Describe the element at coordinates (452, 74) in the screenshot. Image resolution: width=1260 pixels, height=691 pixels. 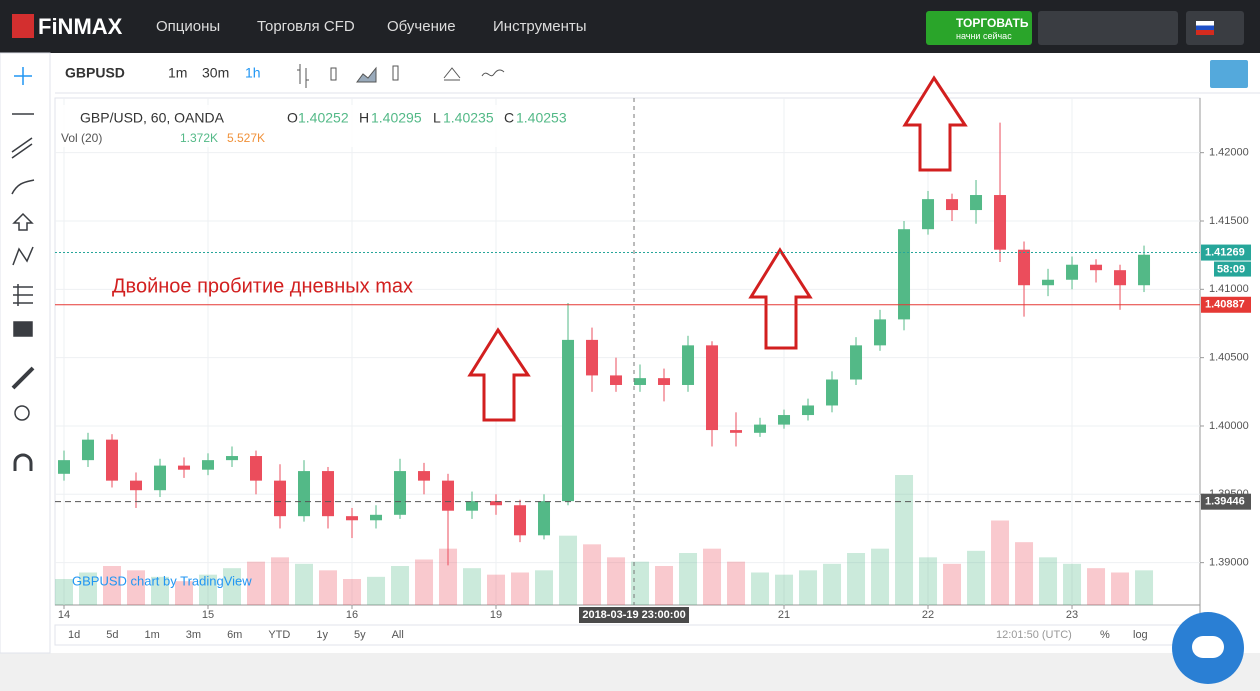
I see `indicator-icon` at that location.